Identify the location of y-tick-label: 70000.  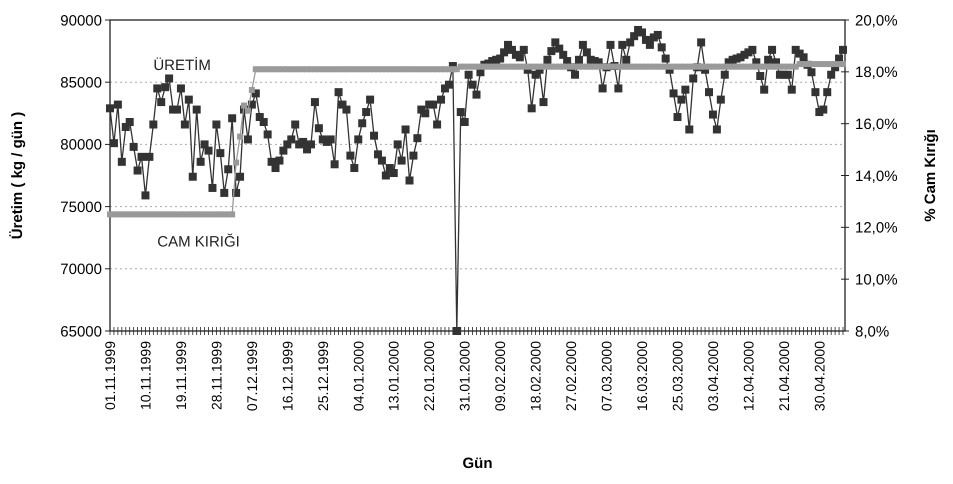
(81, 269).